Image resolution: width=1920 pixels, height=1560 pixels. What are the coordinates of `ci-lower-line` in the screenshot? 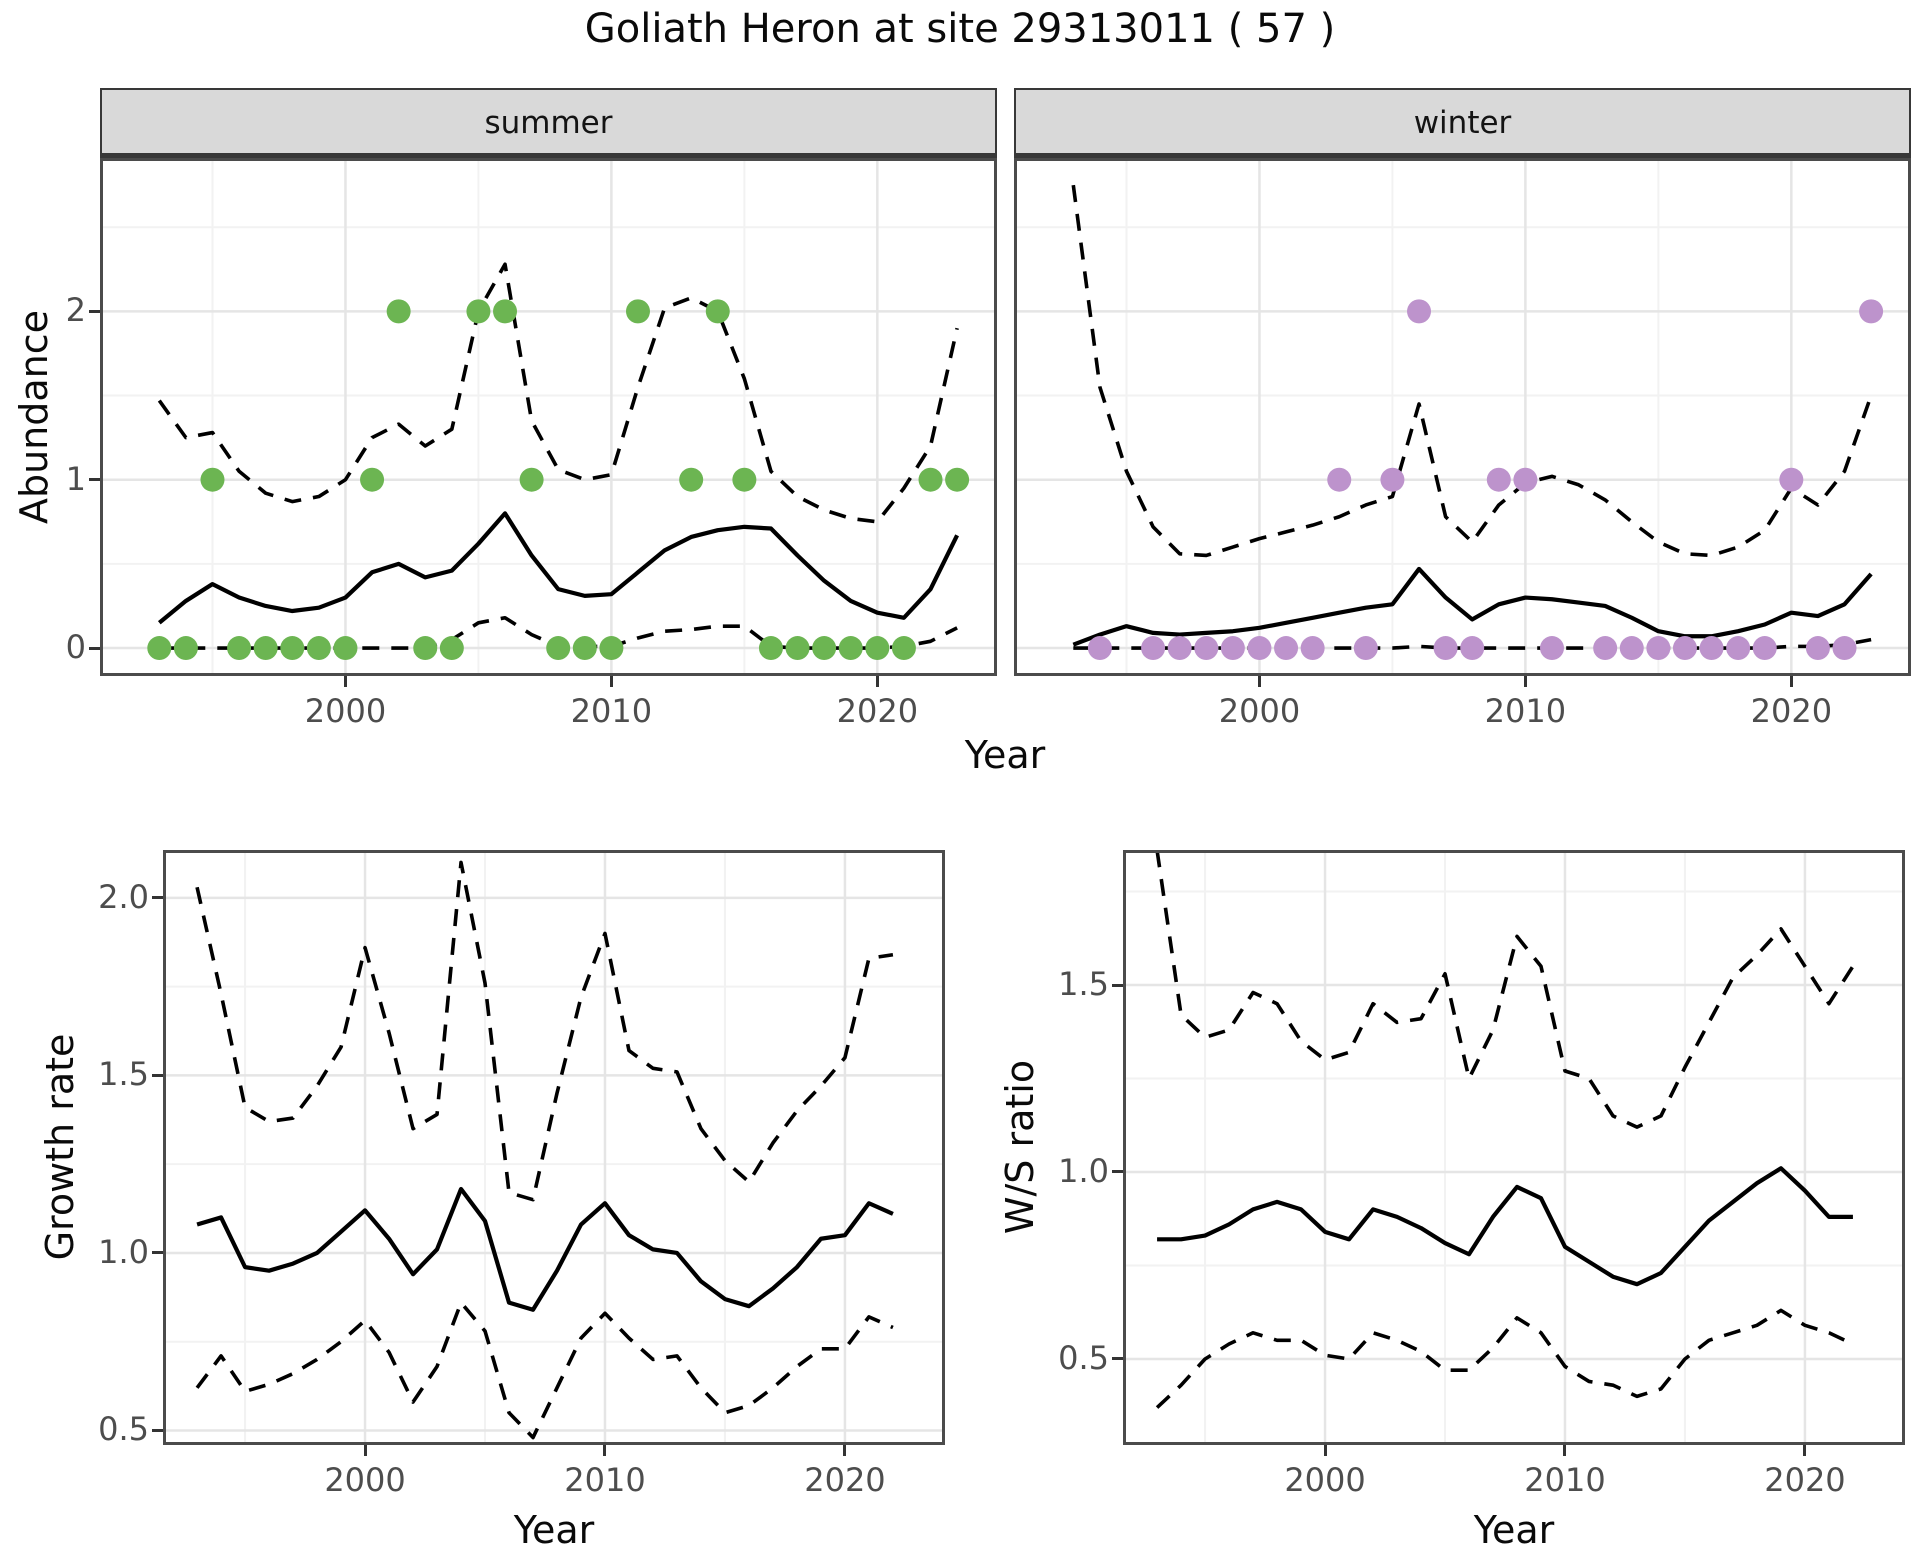 It's located at (1504, 1358).